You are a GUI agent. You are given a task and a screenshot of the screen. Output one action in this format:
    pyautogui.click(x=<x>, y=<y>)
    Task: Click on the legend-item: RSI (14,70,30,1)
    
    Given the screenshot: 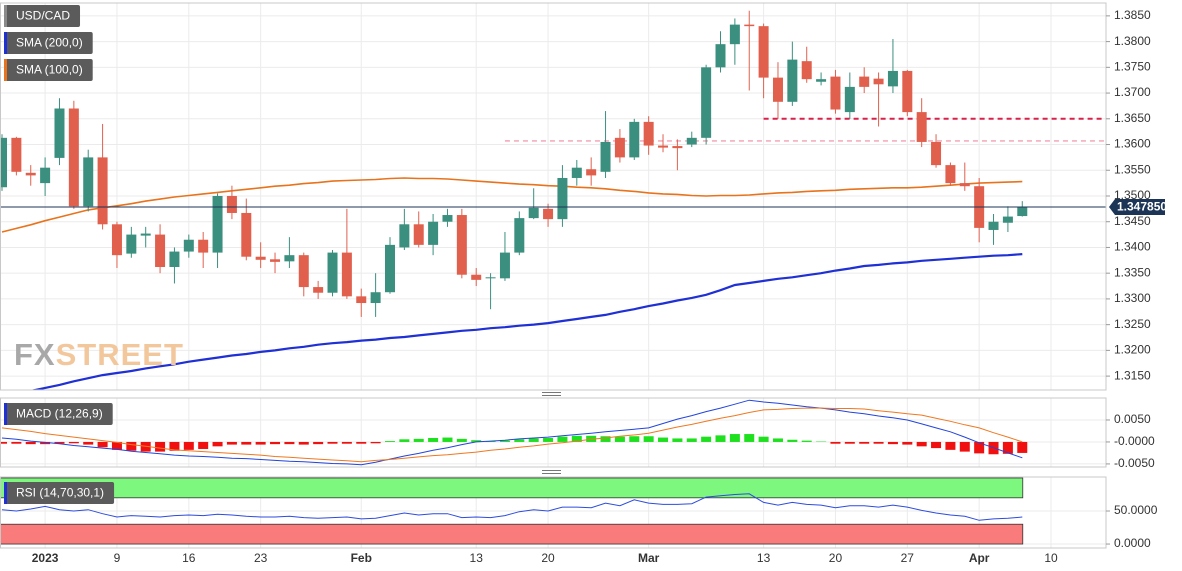 What is the action you would take?
    pyautogui.click(x=59, y=493)
    